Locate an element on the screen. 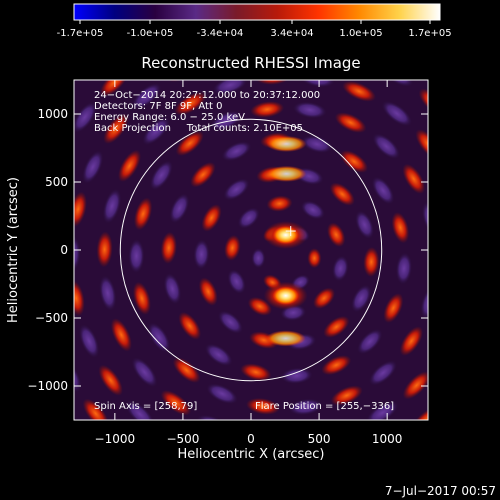 Image resolution: width=500 pixels, height=500 pixels. x-tick-label: 500 is located at coordinates (319, 439).